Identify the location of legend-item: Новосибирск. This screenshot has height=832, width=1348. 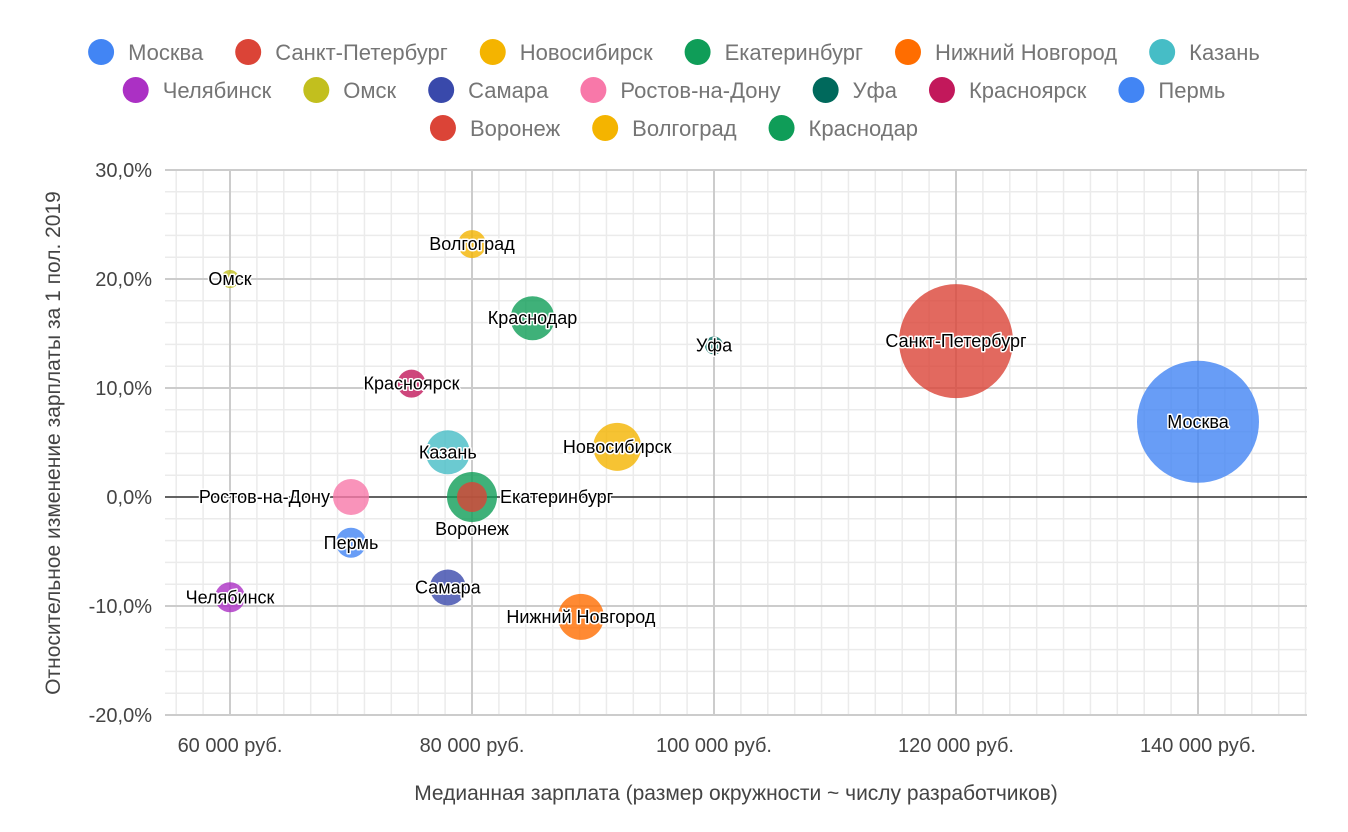
(566, 52).